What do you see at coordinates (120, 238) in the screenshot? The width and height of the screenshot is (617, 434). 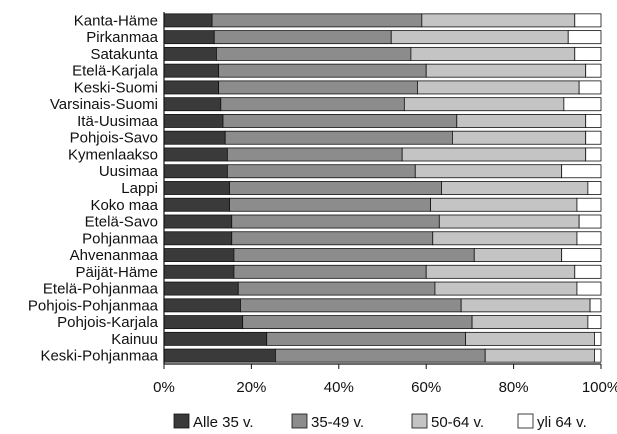 I see `category-label-pohjanmaa: Pohjanmaa` at bounding box center [120, 238].